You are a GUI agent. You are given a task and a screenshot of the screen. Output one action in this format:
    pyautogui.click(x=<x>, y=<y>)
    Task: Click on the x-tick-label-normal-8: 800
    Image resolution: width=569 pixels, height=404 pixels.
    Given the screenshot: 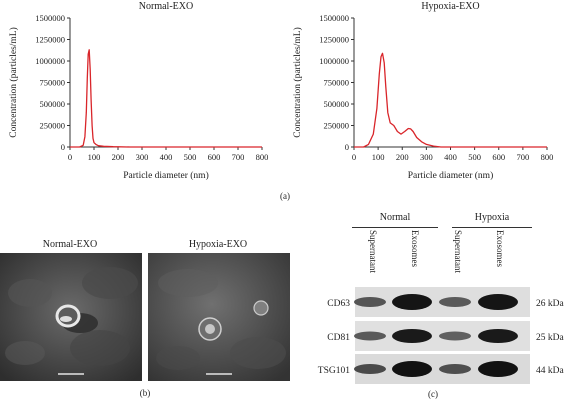 What is the action you would take?
    pyautogui.click(x=262, y=157)
    